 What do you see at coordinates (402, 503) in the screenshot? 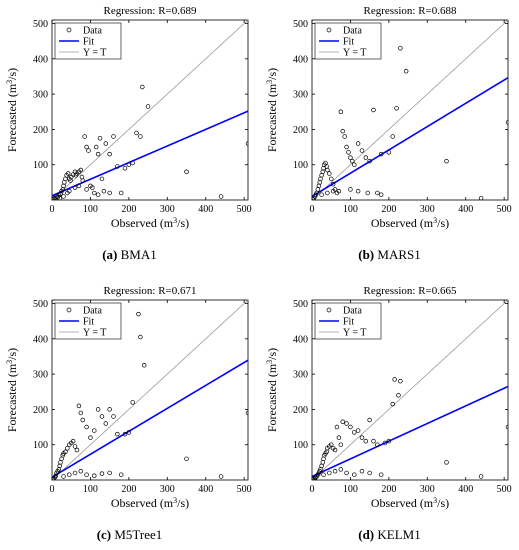
I see `x-axis-label-main: Observed (m` at bounding box center [402, 503].